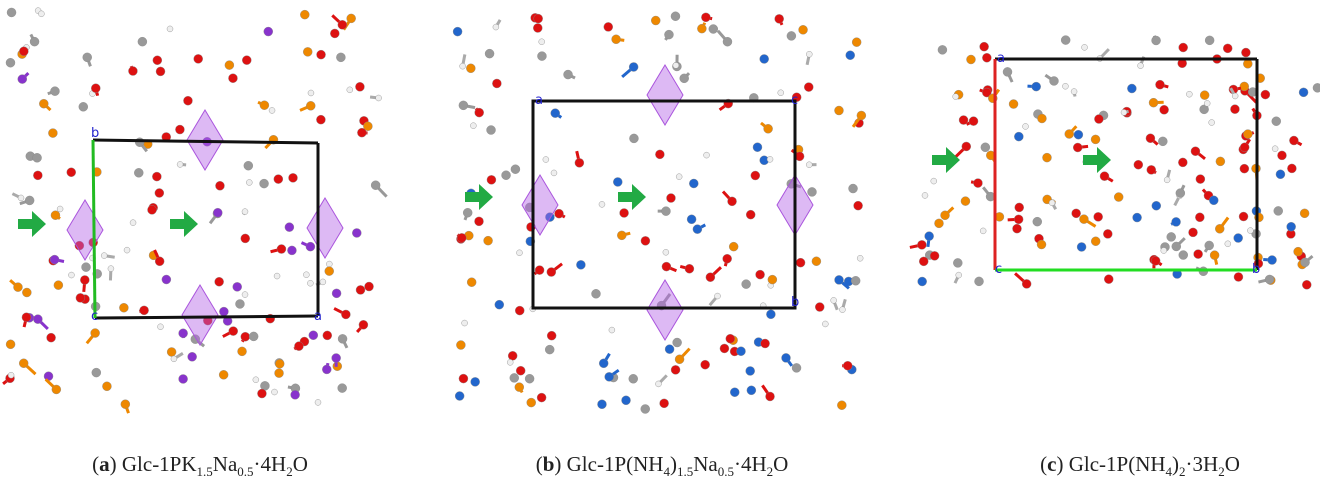 The width and height of the screenshot is (1320, 502). I want to click on caption: (a) Glc-1PK1.5Na0.5·4H2O, so click(200, 466).